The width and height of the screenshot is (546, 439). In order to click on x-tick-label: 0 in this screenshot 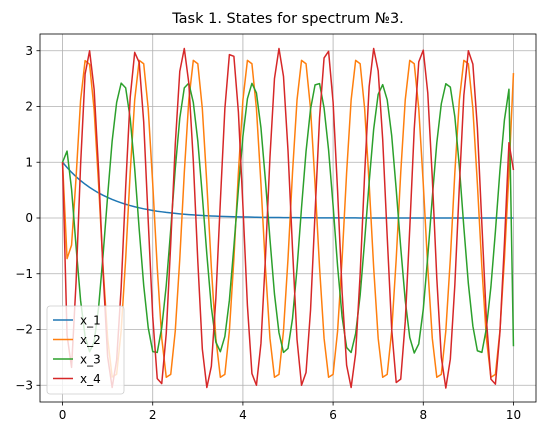, I will do `click(63, 415)`.